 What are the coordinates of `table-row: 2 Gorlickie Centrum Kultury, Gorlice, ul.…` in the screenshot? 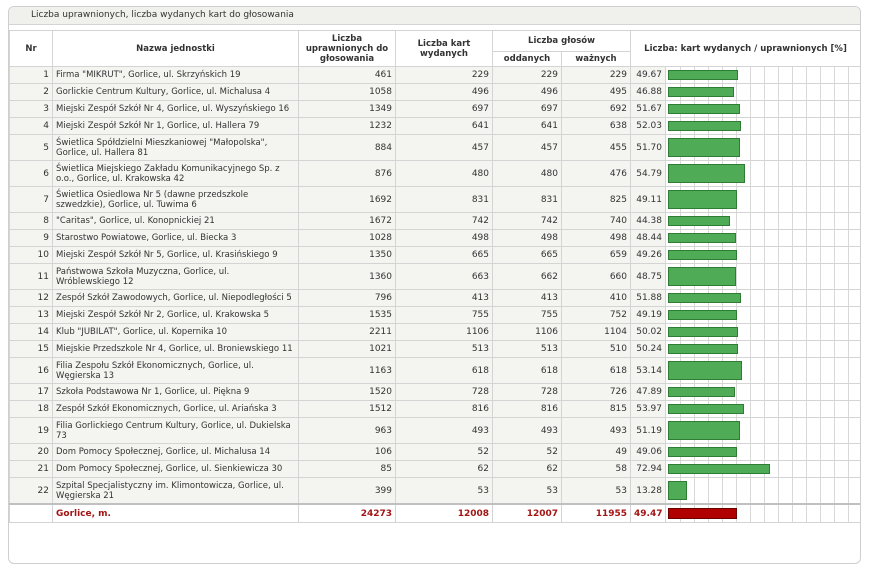 It's located at (434, 92).